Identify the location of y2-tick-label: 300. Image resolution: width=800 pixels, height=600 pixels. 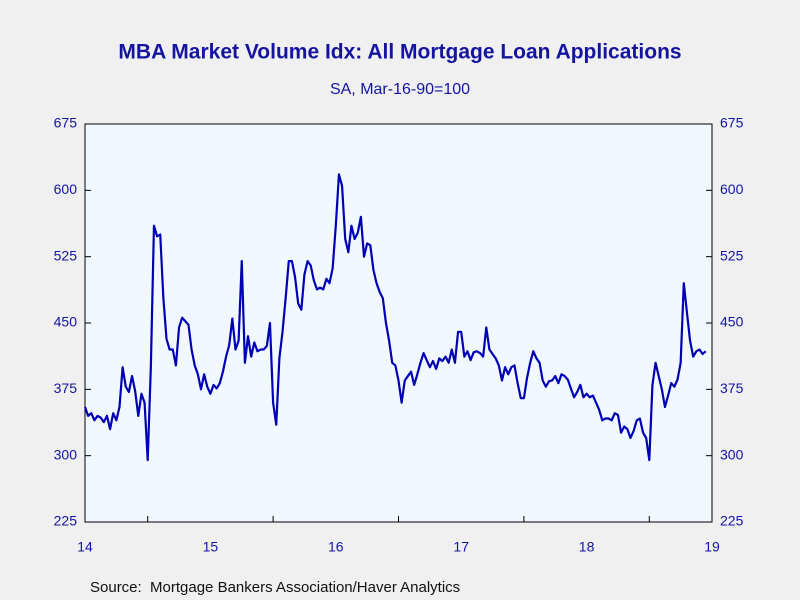
(732, 454).